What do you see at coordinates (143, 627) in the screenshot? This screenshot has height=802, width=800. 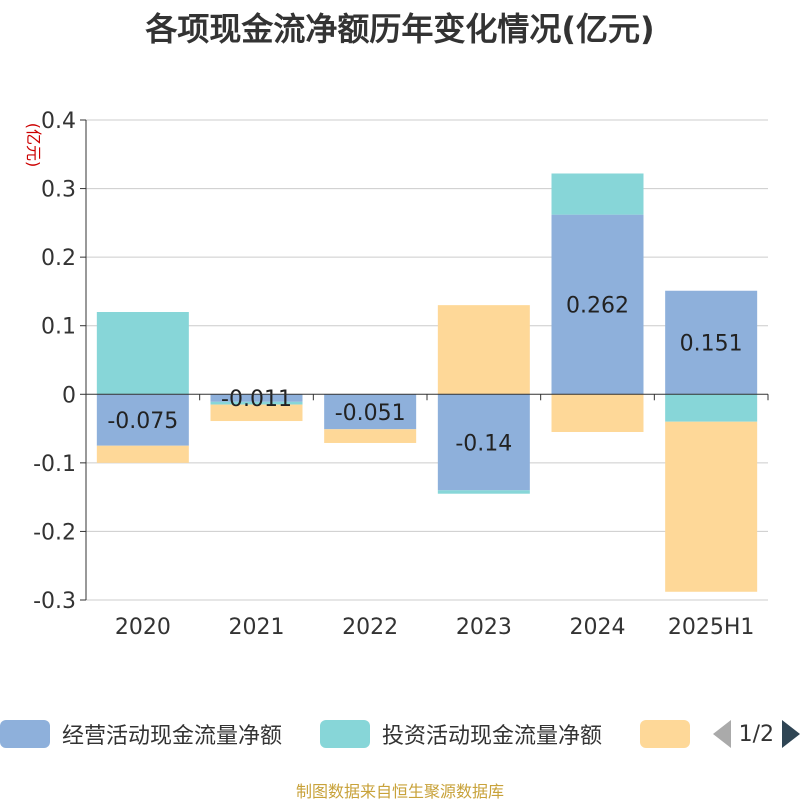 I see `x-tick-label: 2020` at bounding box center [143, 627].